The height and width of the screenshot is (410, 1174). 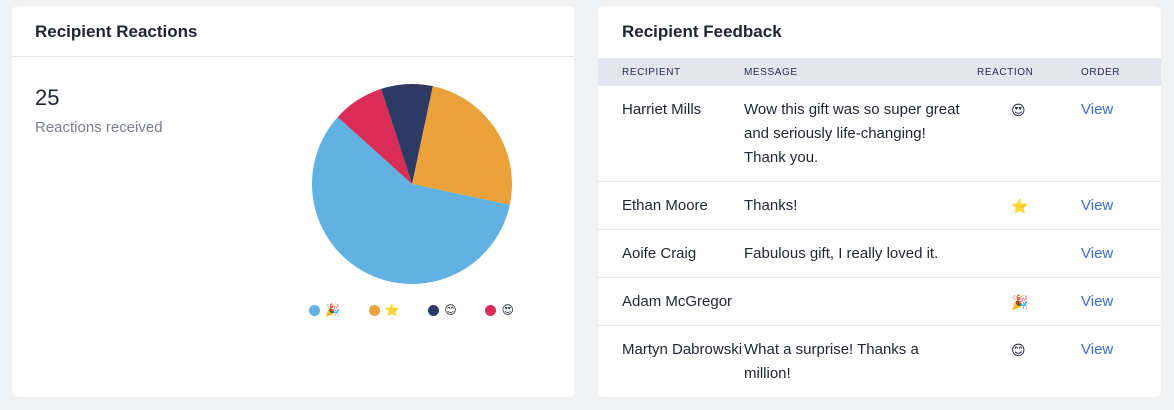 What do you see at coordinates (831, 361) in the screenshot?
I see `feedback-message: What a surprise! Thanks a million!` at bounding box center [831, 361].